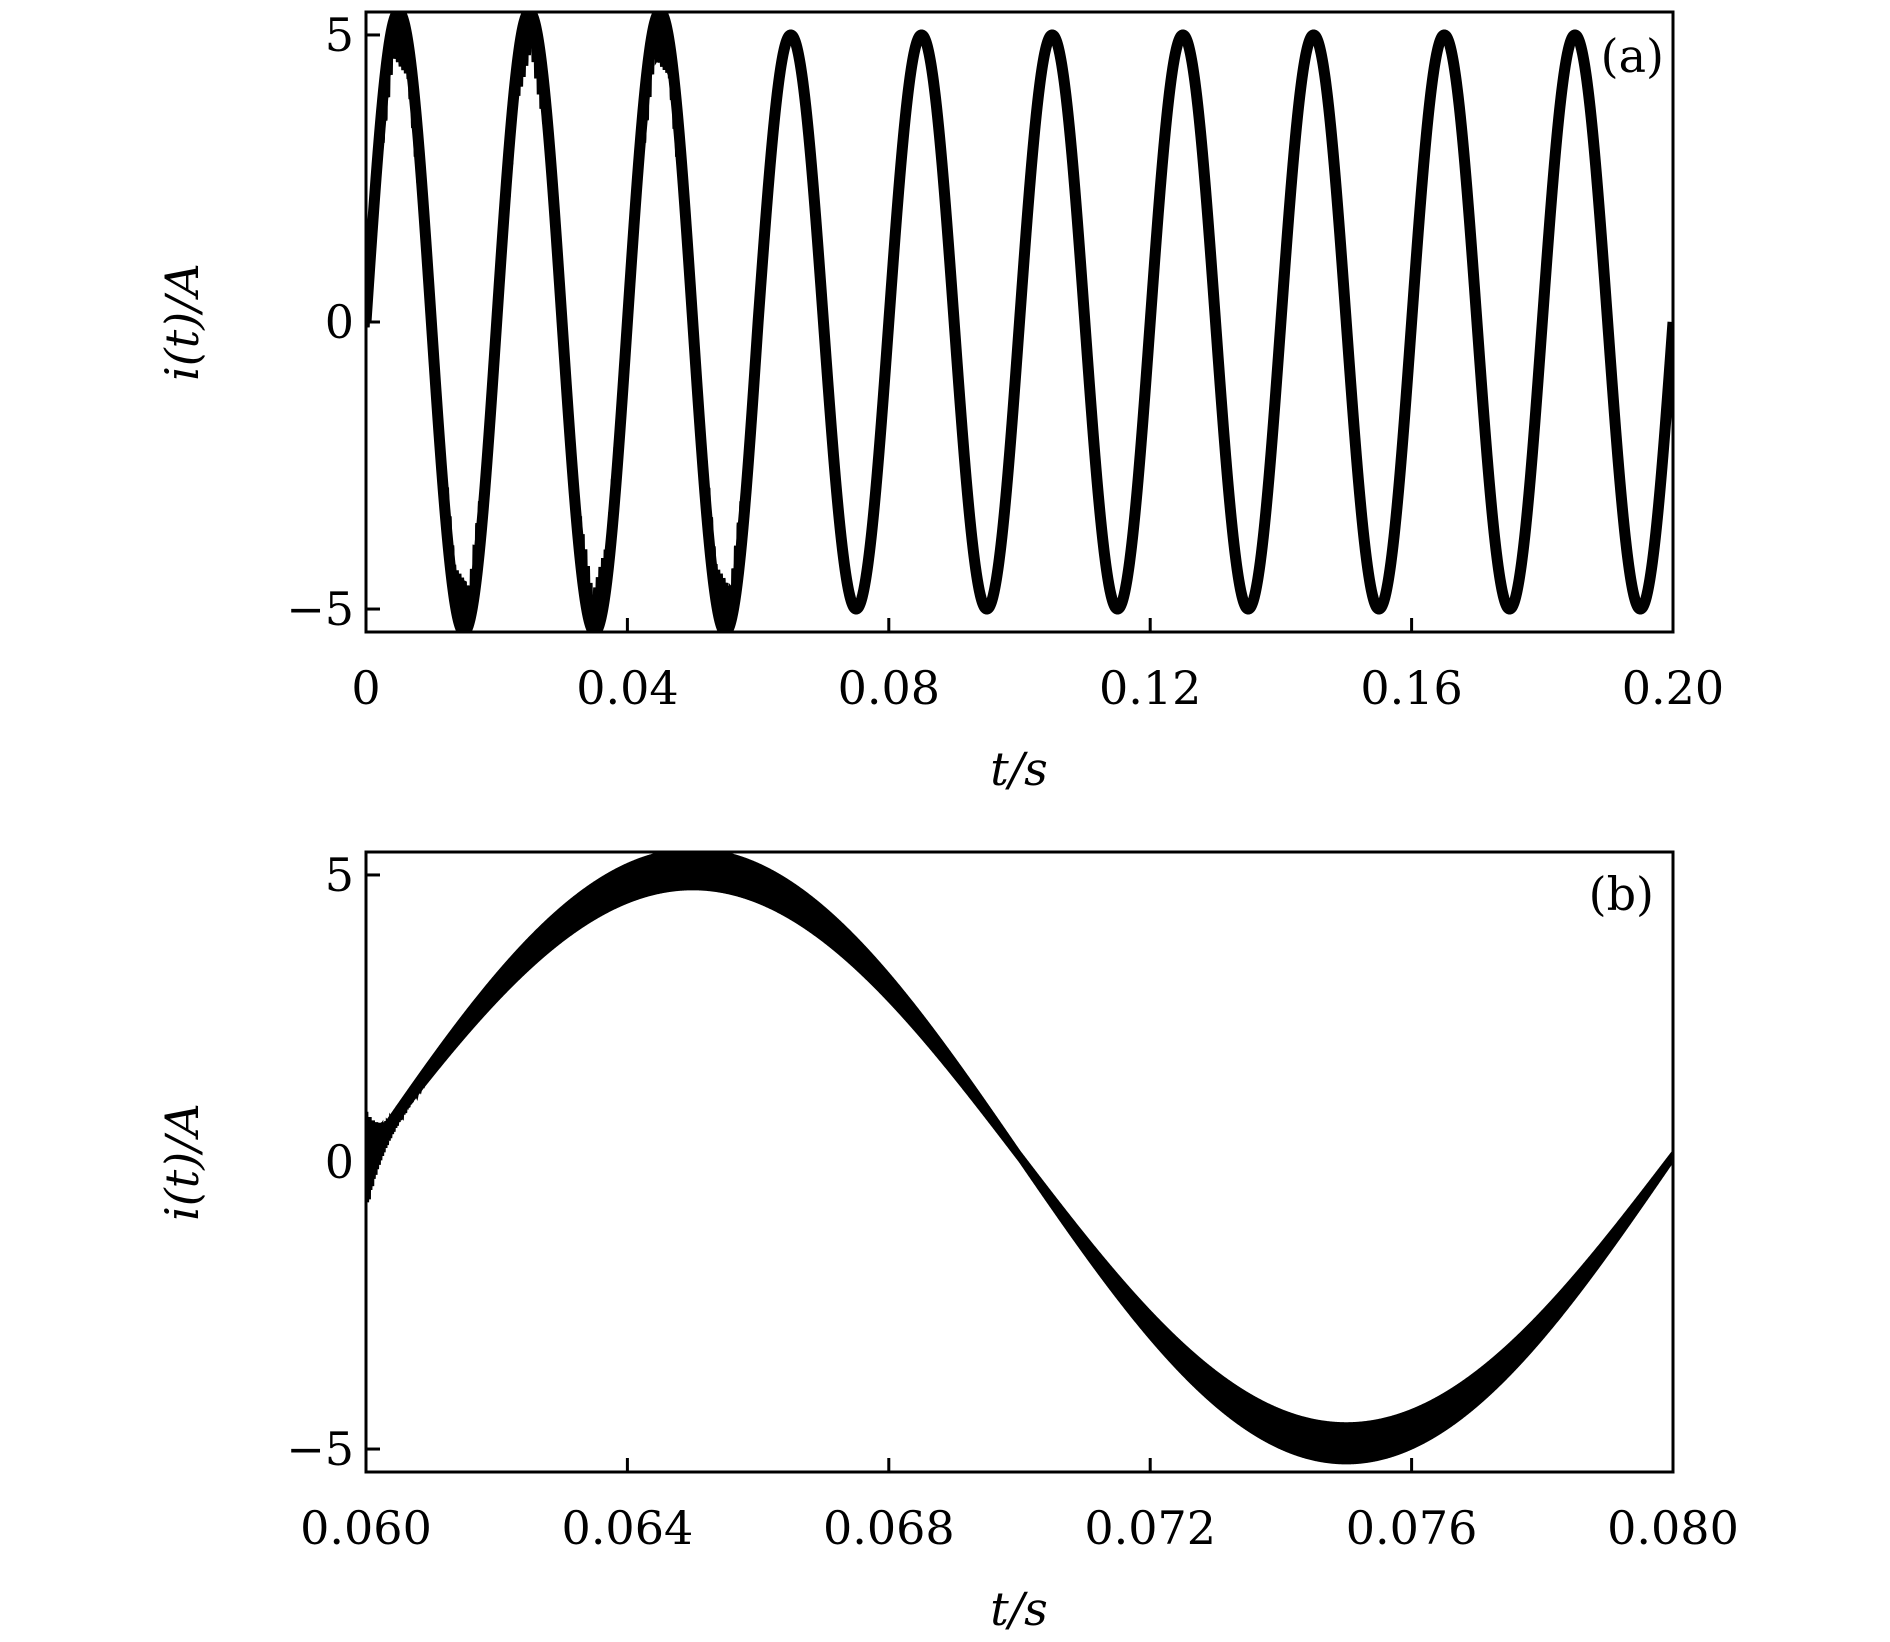 Image resolution: width=1890 pixels, height=1642 pixels. I want to click on x-tick-label: 0.16, so click(1411, 688).